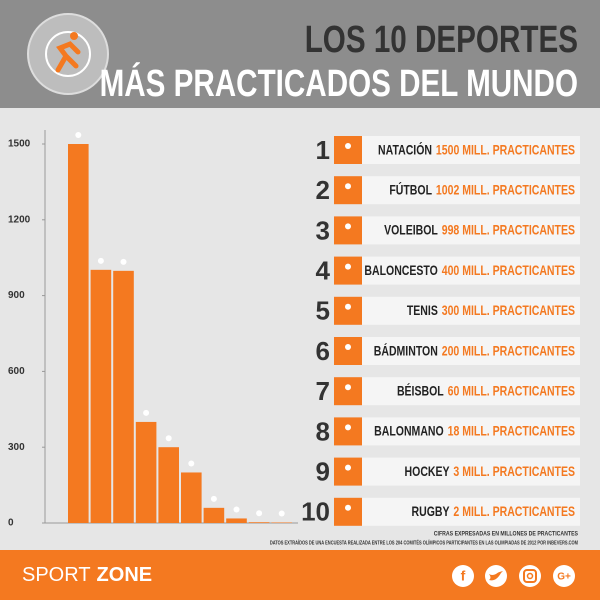 The width and height of the screenshot is (600, 600). What do you see at coordinates (508, 351) in the screenshot?
I see `value-label: 200 MILL. PRACTICANTES` at bounding box center [508, 351].